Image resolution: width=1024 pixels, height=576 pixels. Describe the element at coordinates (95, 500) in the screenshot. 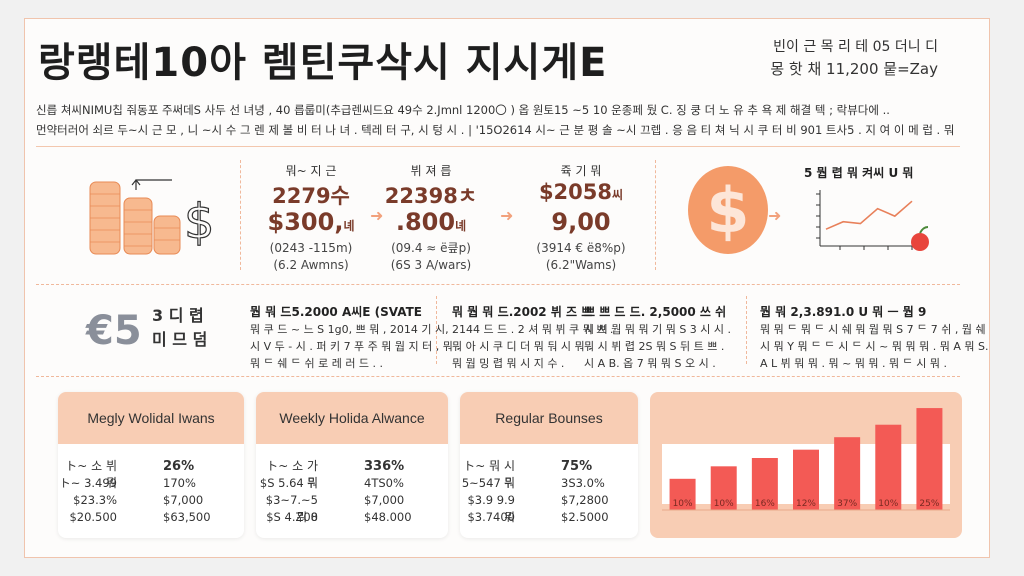

I see `card-cell-label: $23.3%` at that location.